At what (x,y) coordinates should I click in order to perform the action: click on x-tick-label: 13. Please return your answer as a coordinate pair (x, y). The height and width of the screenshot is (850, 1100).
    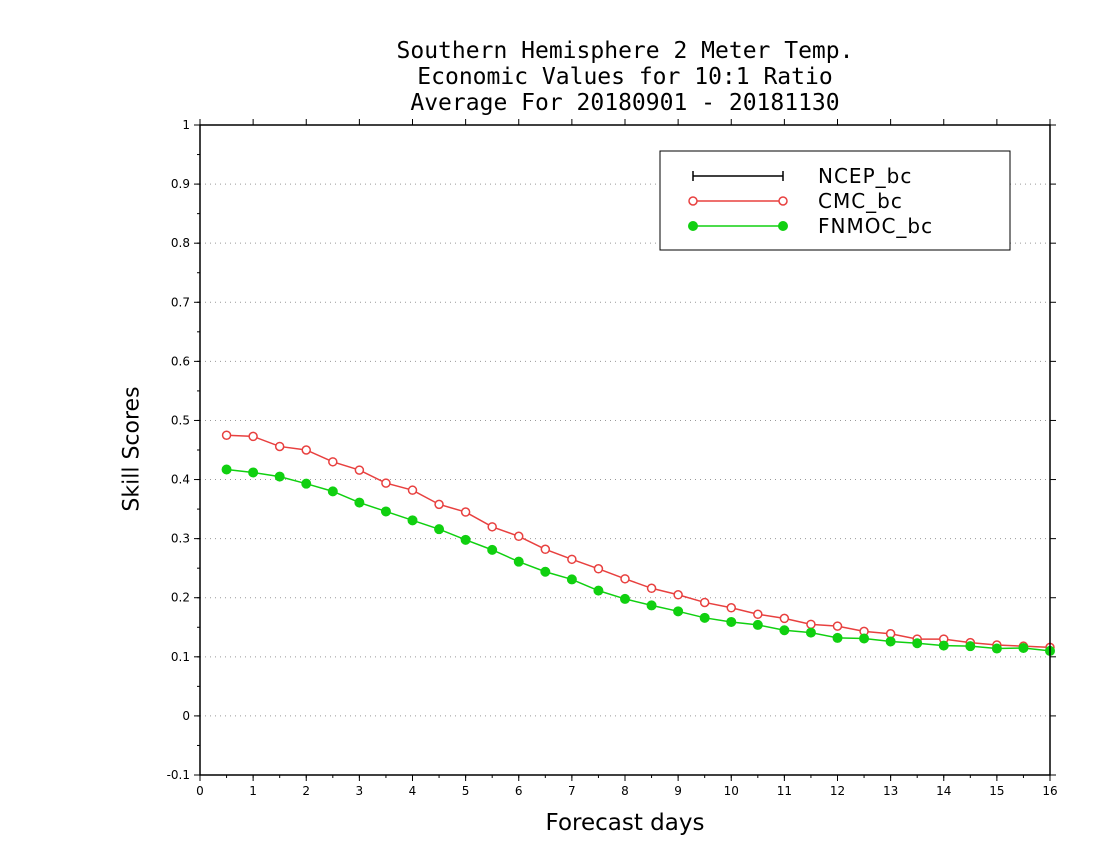
    Looking at the image, I should click on (890, 791).